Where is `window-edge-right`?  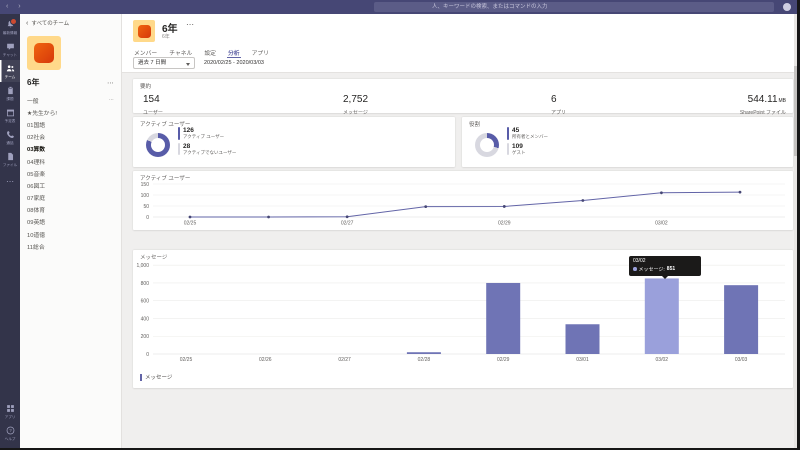
window-edge-right is located at coordinates (798, 225).